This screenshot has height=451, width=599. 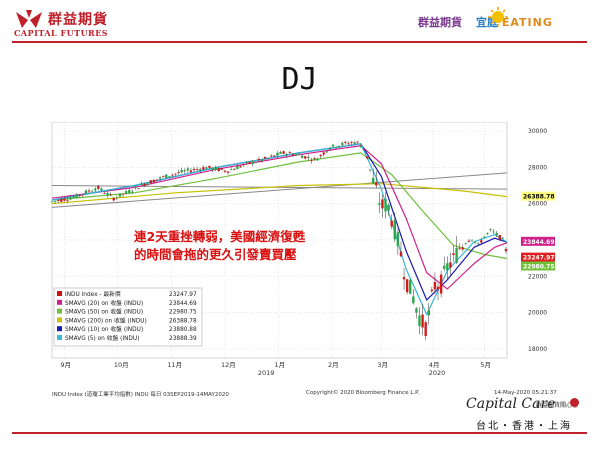 I want to click on right-label-text: 23247.97, so click(x=539, y=258).